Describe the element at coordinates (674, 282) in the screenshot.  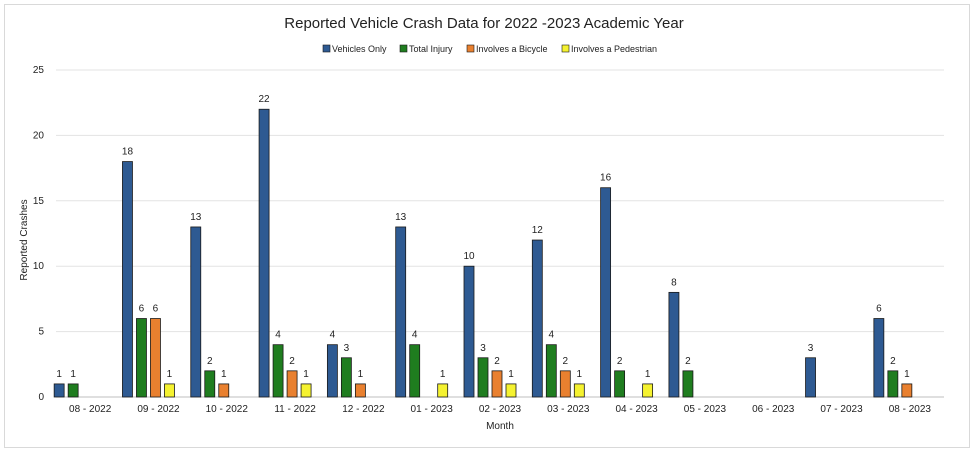
I see `data-label: 8` at that location.